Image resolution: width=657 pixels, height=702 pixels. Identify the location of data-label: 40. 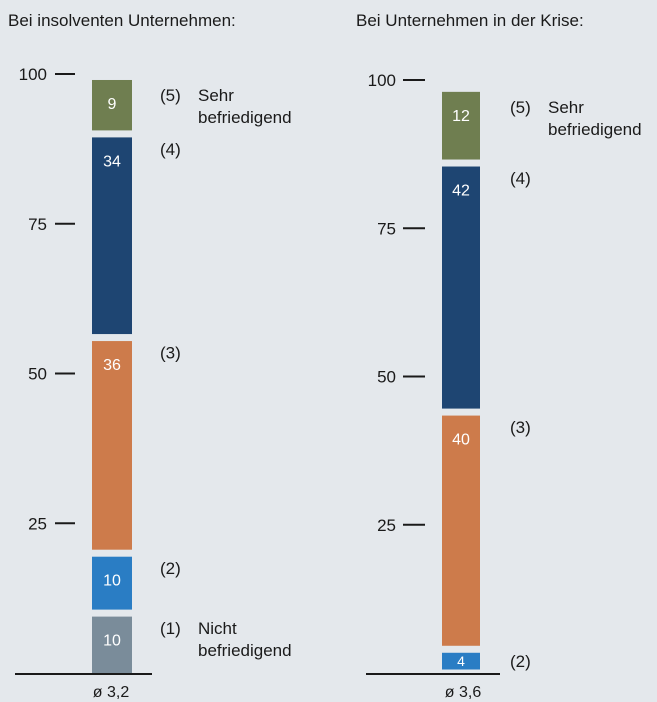
(461, 440).